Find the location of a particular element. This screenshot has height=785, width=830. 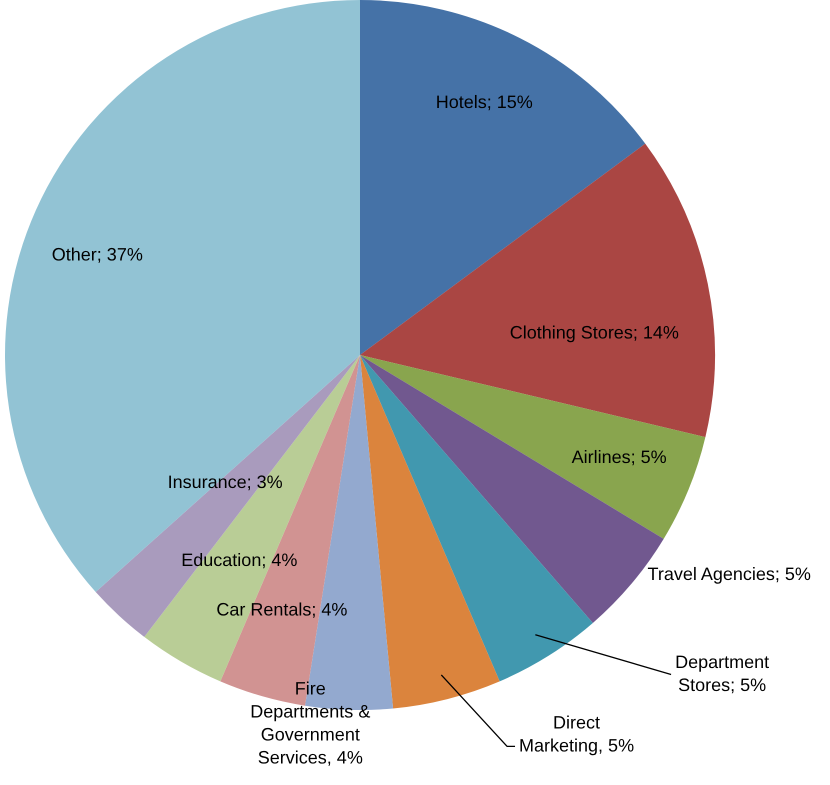

slice-label: Education; 4% is located at coordinates (239, 560).